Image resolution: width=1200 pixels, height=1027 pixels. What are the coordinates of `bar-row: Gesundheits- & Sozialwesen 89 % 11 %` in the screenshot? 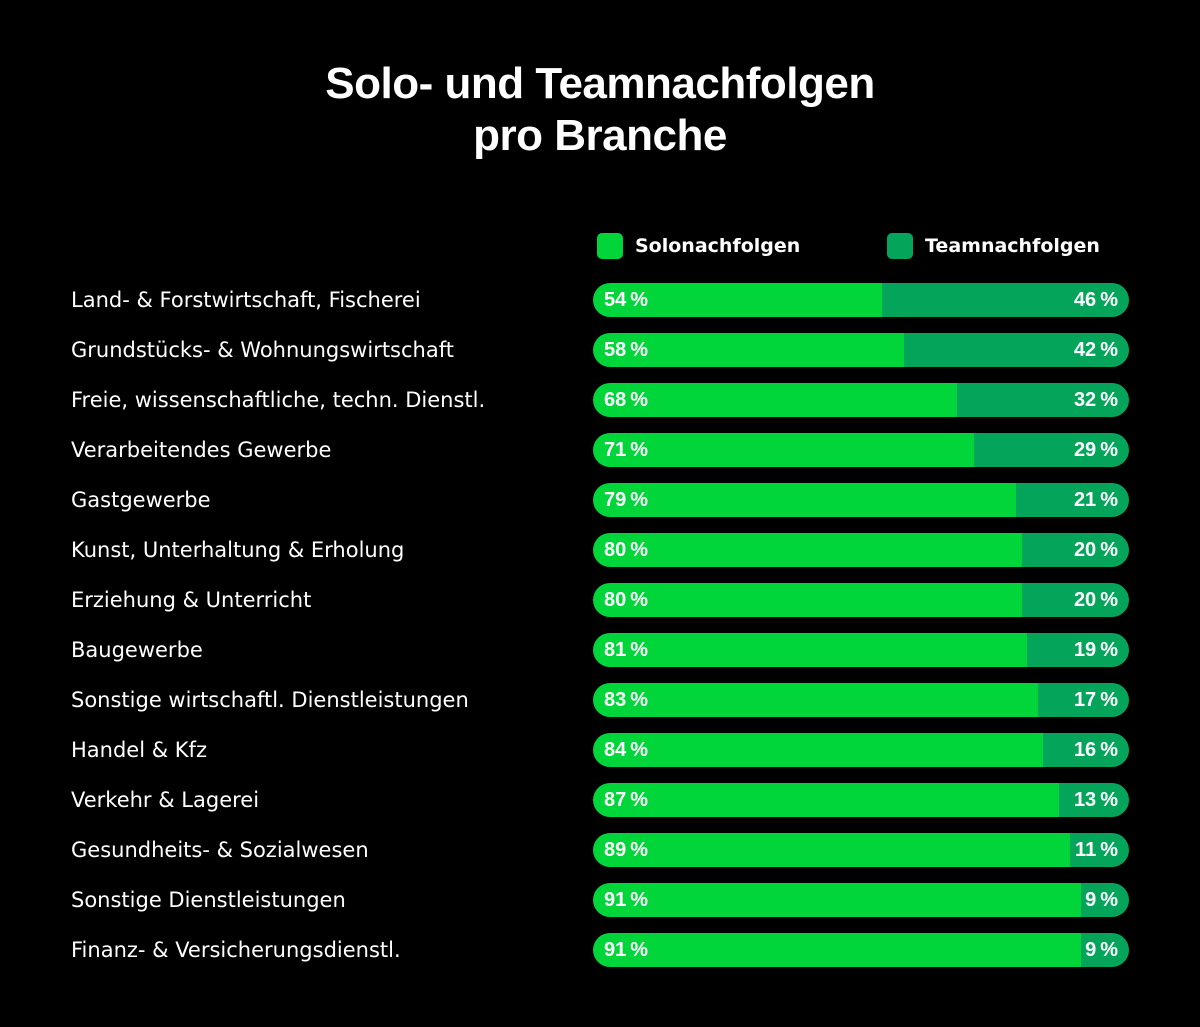 It's located at (600, 850).